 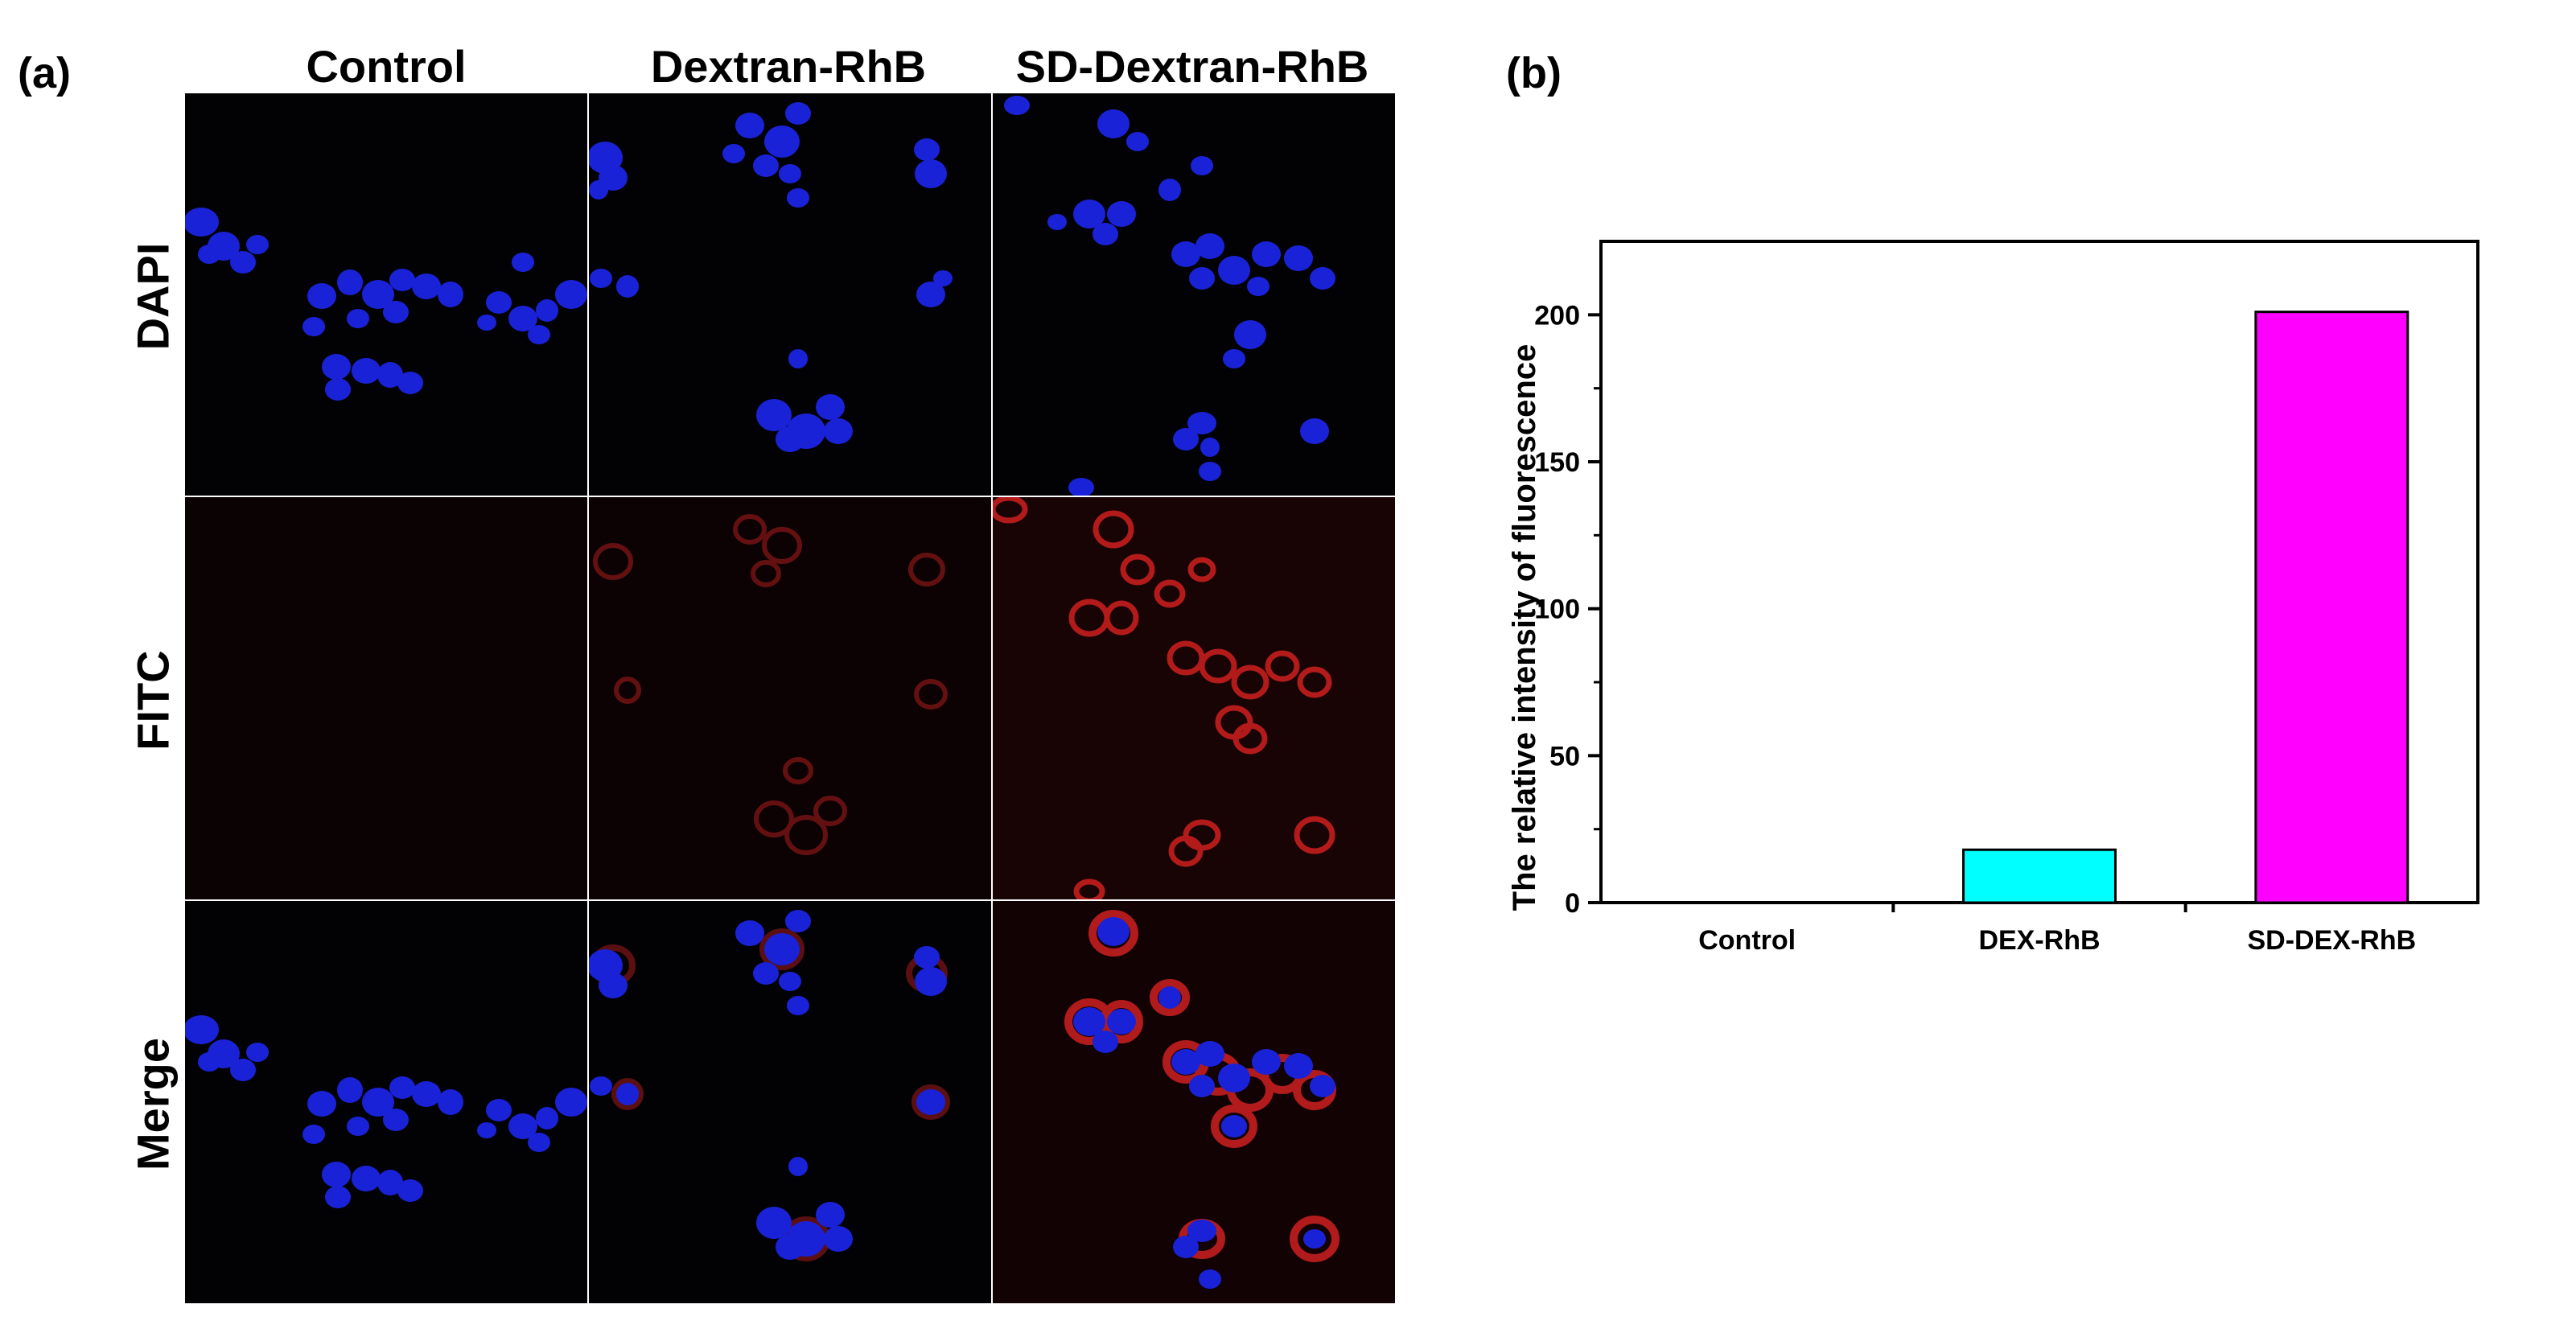 I want to click on y-axis-label: The relative intensity of fluorescence, so click(x=1524, y=627).